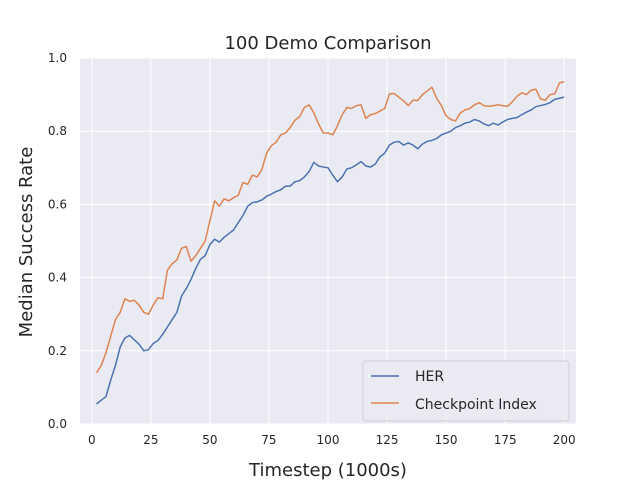 Image resolution: width=640 pixels, height=480 pixels. What do you see at coordinates (429, 377) in the screenshot?
I see `legend-label-her: HER` at bounding box center [429, 377].